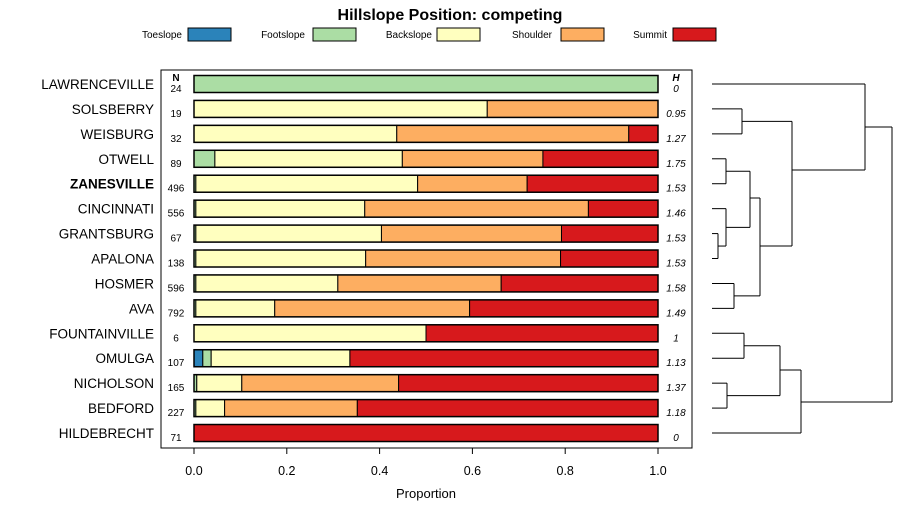 The height and width of the screenshot is (520, 900). I want to click on bar-segment-ava-summit, so click(564, 308).